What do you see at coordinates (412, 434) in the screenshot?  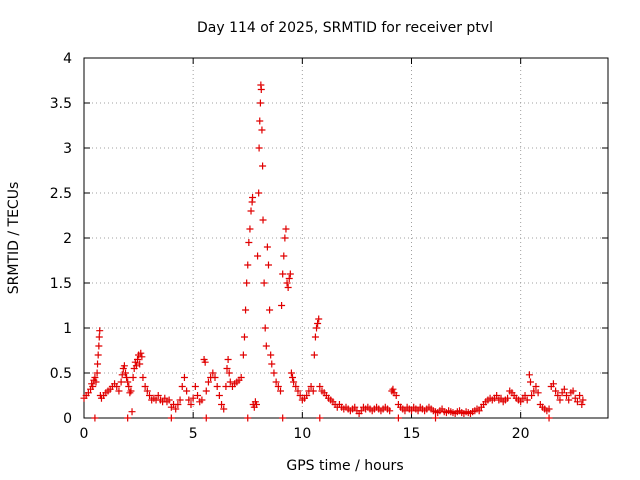 I see `x-tick-label: 15` at bounding box center [412, 434].